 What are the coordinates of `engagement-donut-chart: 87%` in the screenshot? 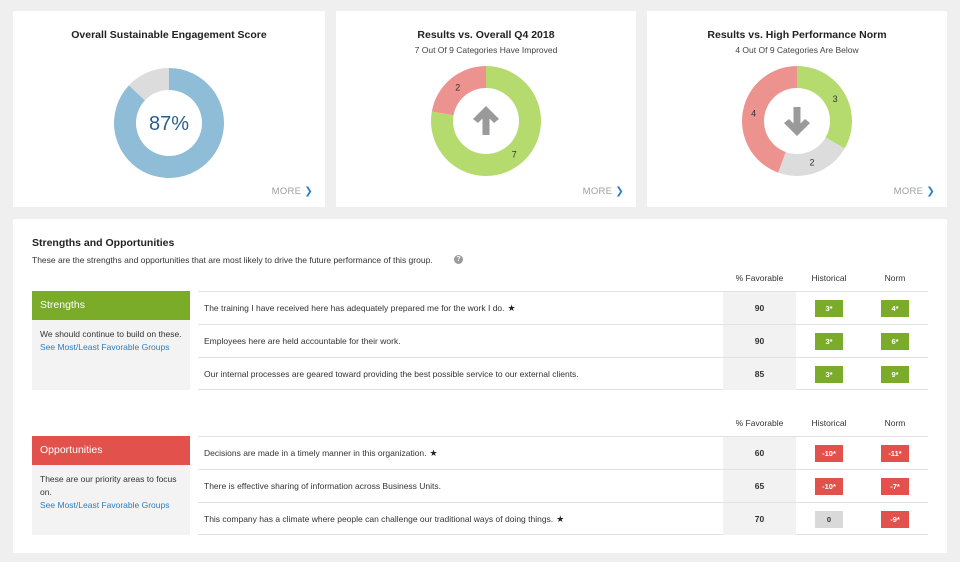 It's located at (168, 123).